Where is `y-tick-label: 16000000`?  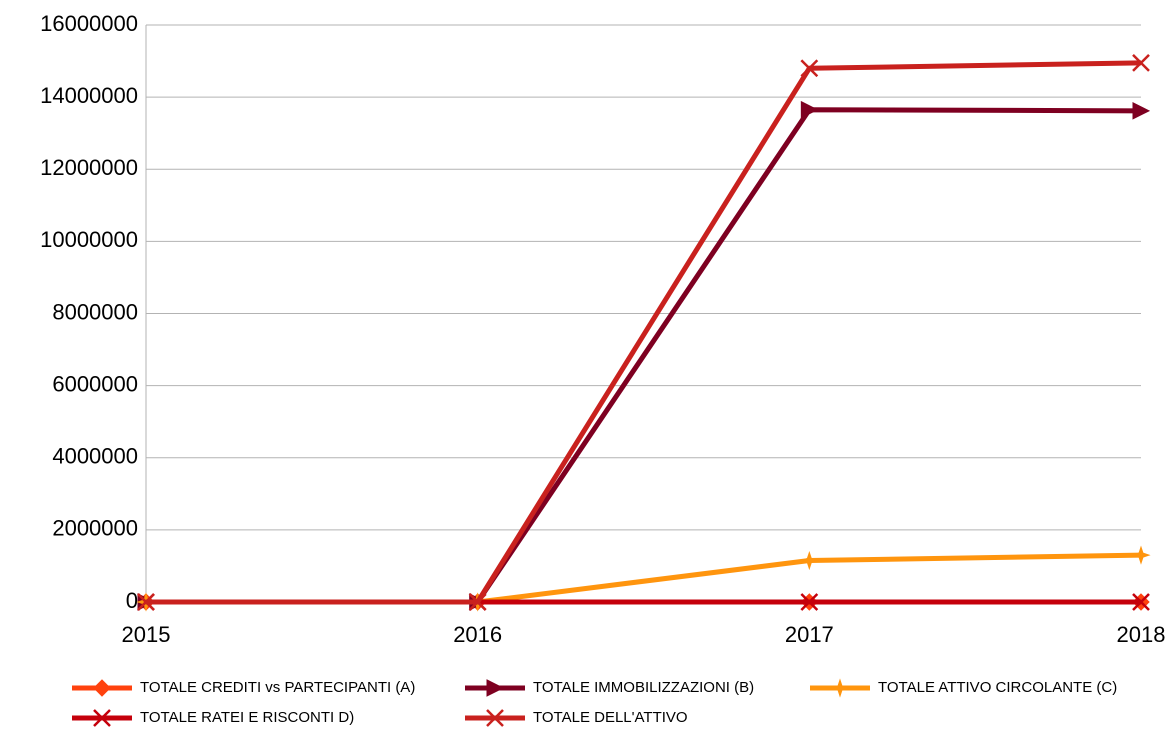
y-tick-label: 16000000 is located at coordinates (89, 23).